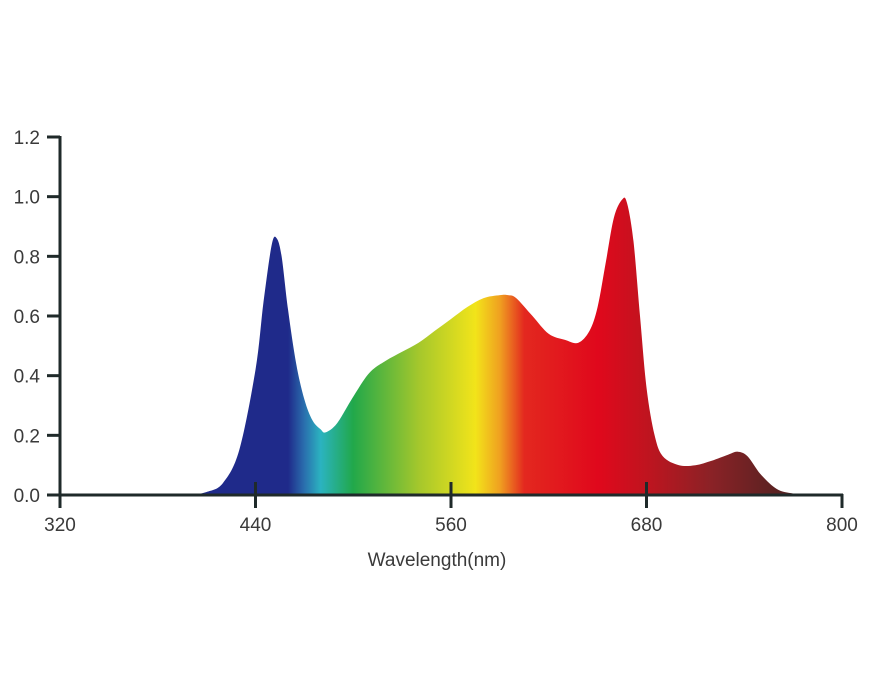  What do you see at coordinates (437, 560) in the screenshot?
I see `x-axis-title: Wavelength(nm)` at bounding box center [437, 560].